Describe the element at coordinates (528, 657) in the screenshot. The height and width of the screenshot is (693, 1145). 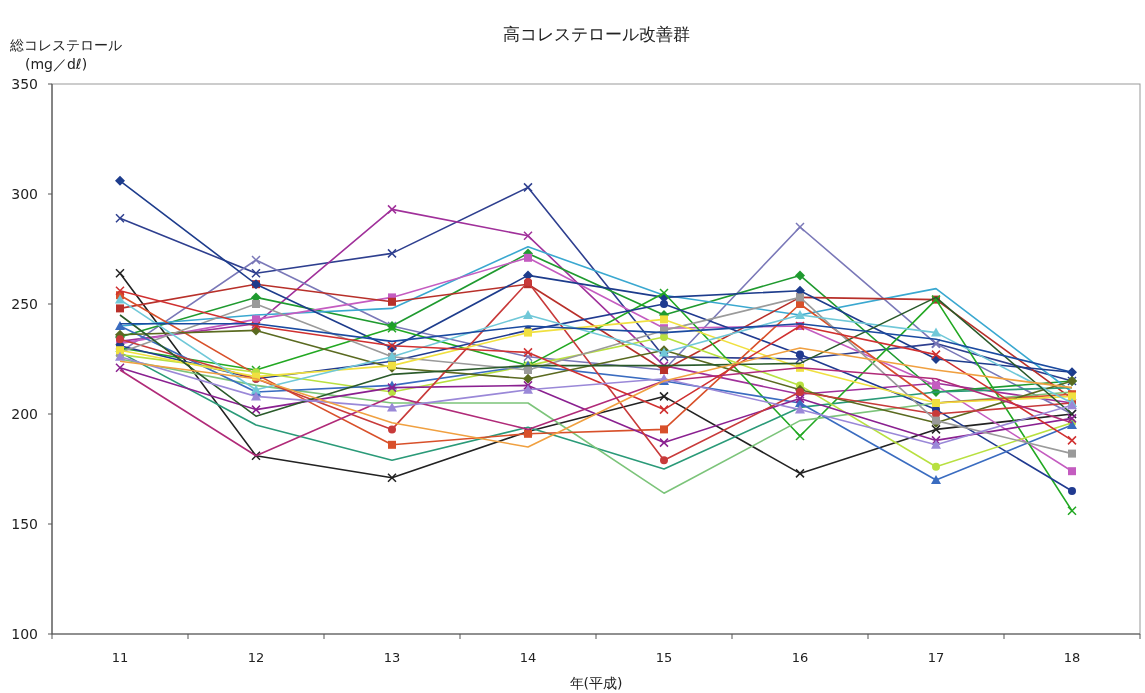
I see `x-tick-label: 14` at that location.